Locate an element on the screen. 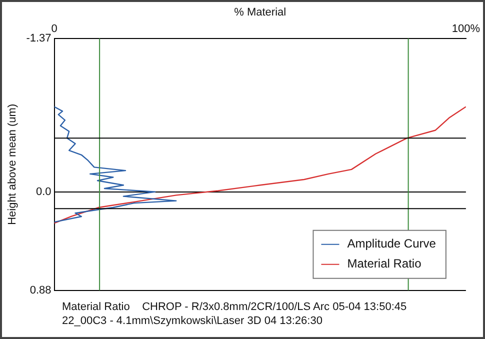 The image size is (485, 339). y-tick-label: 0.88 is located at coordinates (41, 290).